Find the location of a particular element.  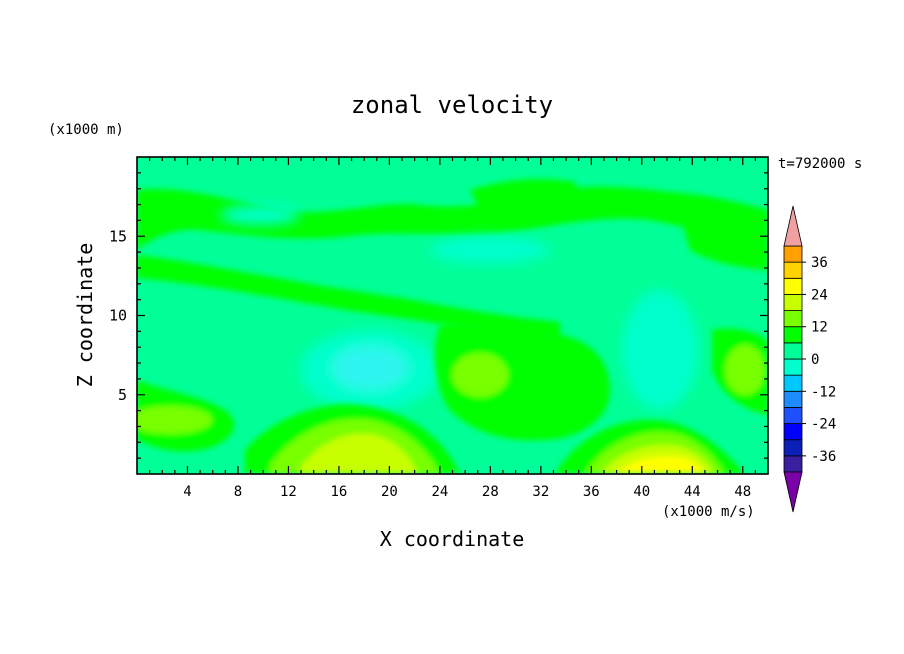

colorbar-tick-label: -24 is located at coordinates (823, 425).